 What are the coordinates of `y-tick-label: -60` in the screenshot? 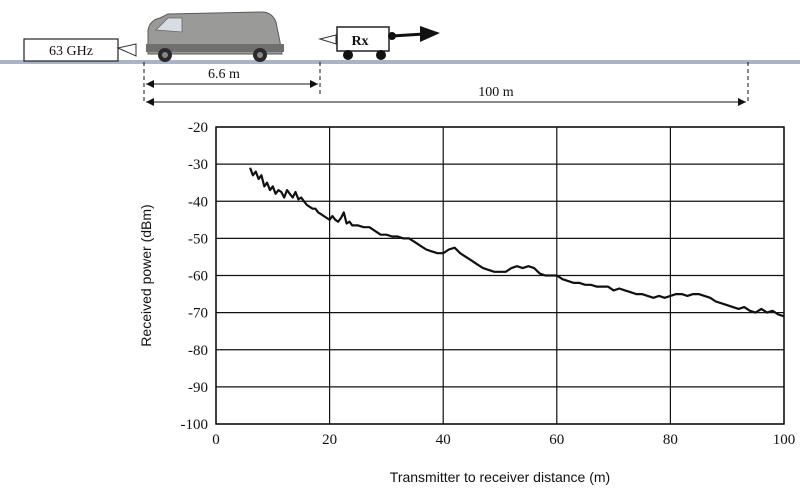 It's located at (198, 277).